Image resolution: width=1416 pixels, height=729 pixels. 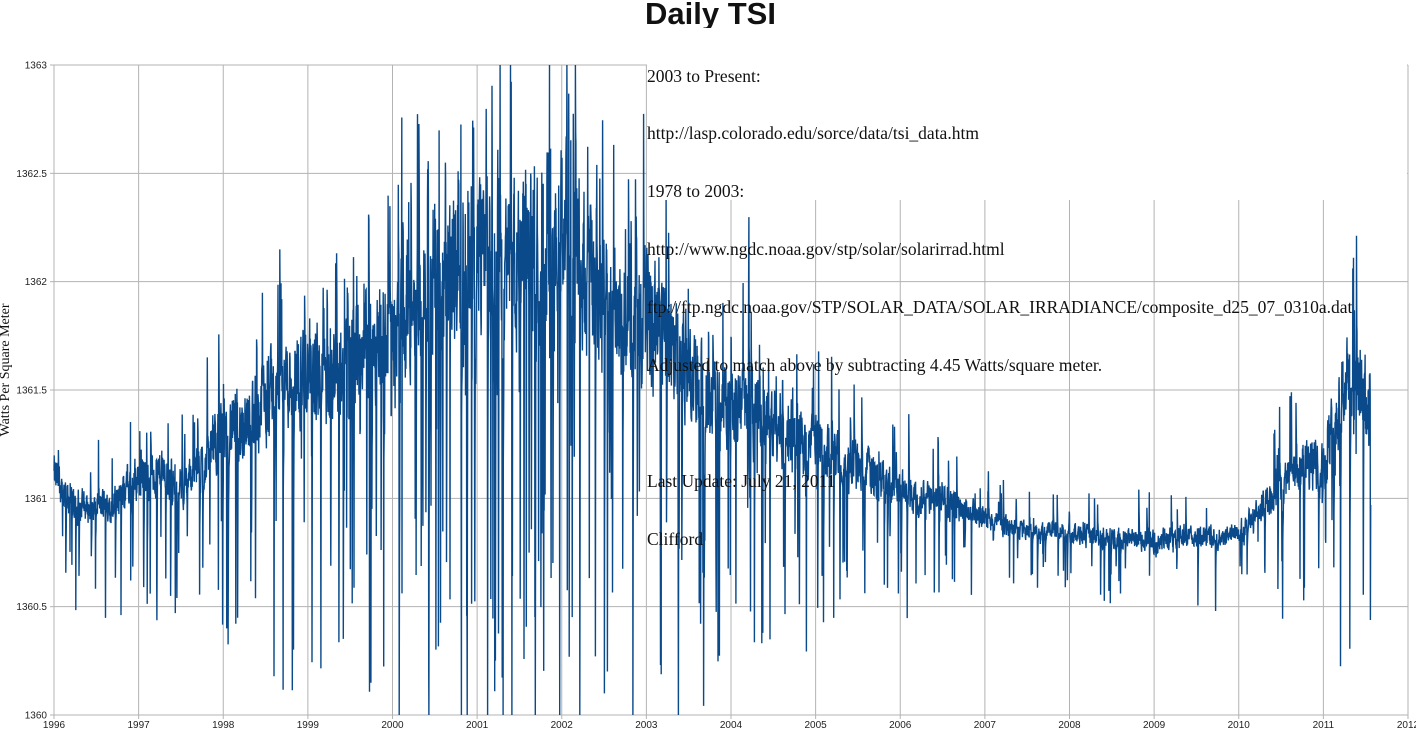 What do you see at coordinates (985, 724) in the screenshot?
I see `x-tick-label: 2007` at bounding box center [985, 724].